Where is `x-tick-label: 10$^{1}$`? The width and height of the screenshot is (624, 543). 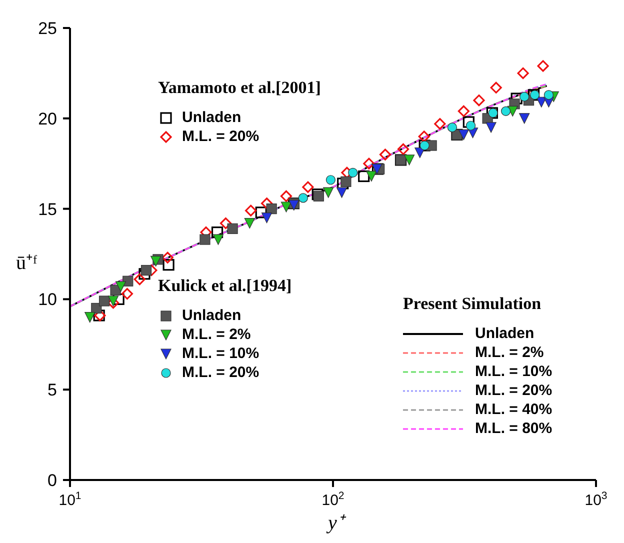 x-tick-label: 10$^{1}$ is located at coordinates (70, 499).